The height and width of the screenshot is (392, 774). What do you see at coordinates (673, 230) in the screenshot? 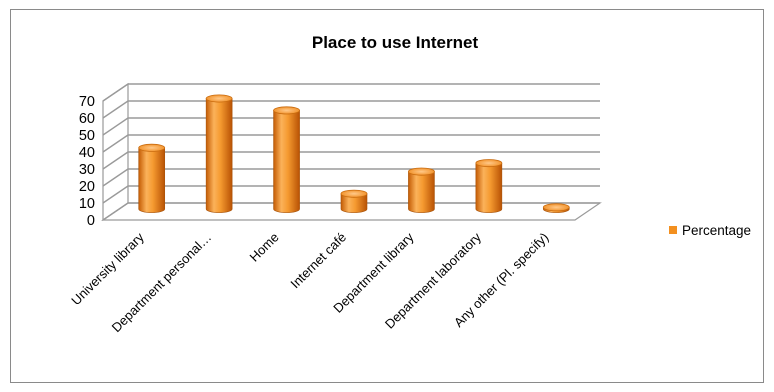
I see `legend-swatch` at bounding box center [673, 230].